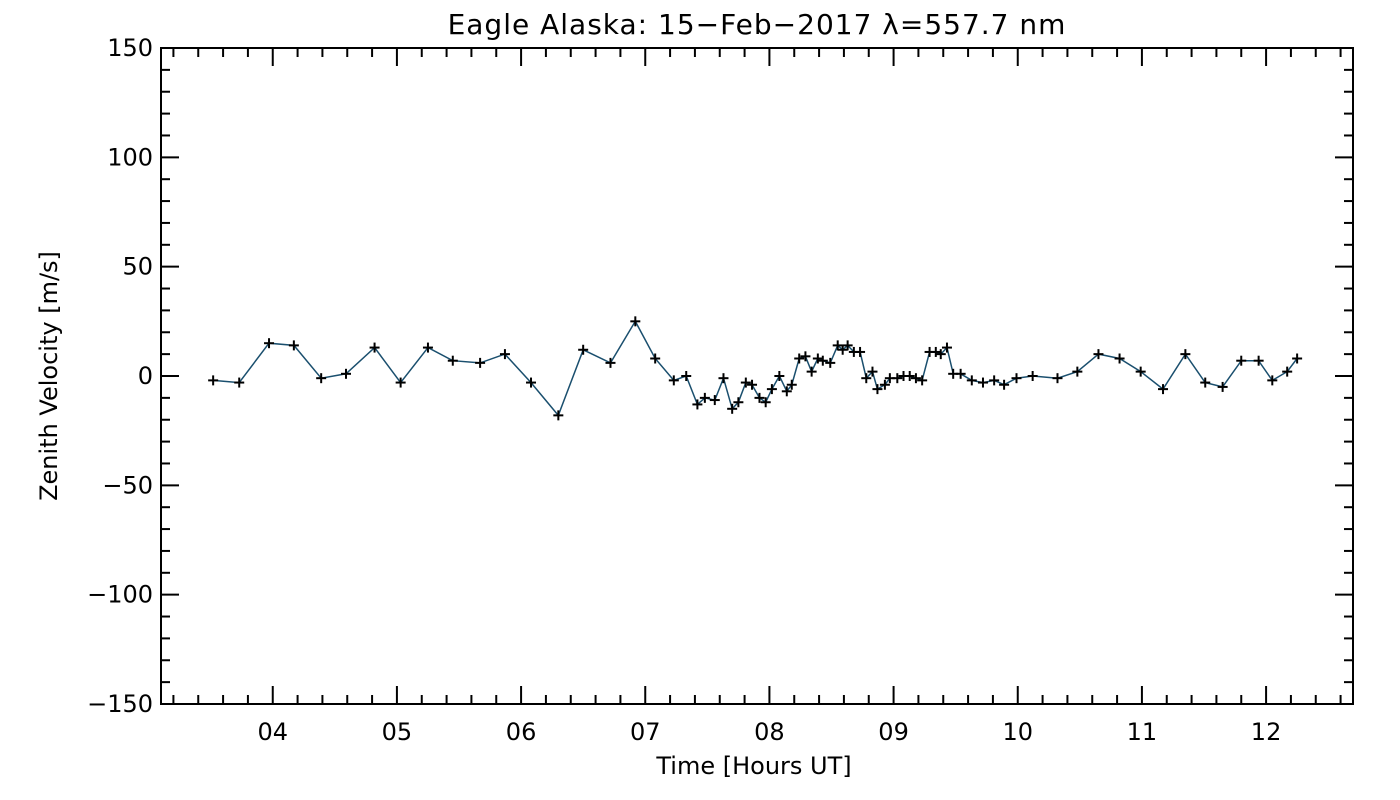  What do you see at coordinates (127, 485) in the screenshot?
I see `y-tick-label: −50` at bounding box center [127, 485].